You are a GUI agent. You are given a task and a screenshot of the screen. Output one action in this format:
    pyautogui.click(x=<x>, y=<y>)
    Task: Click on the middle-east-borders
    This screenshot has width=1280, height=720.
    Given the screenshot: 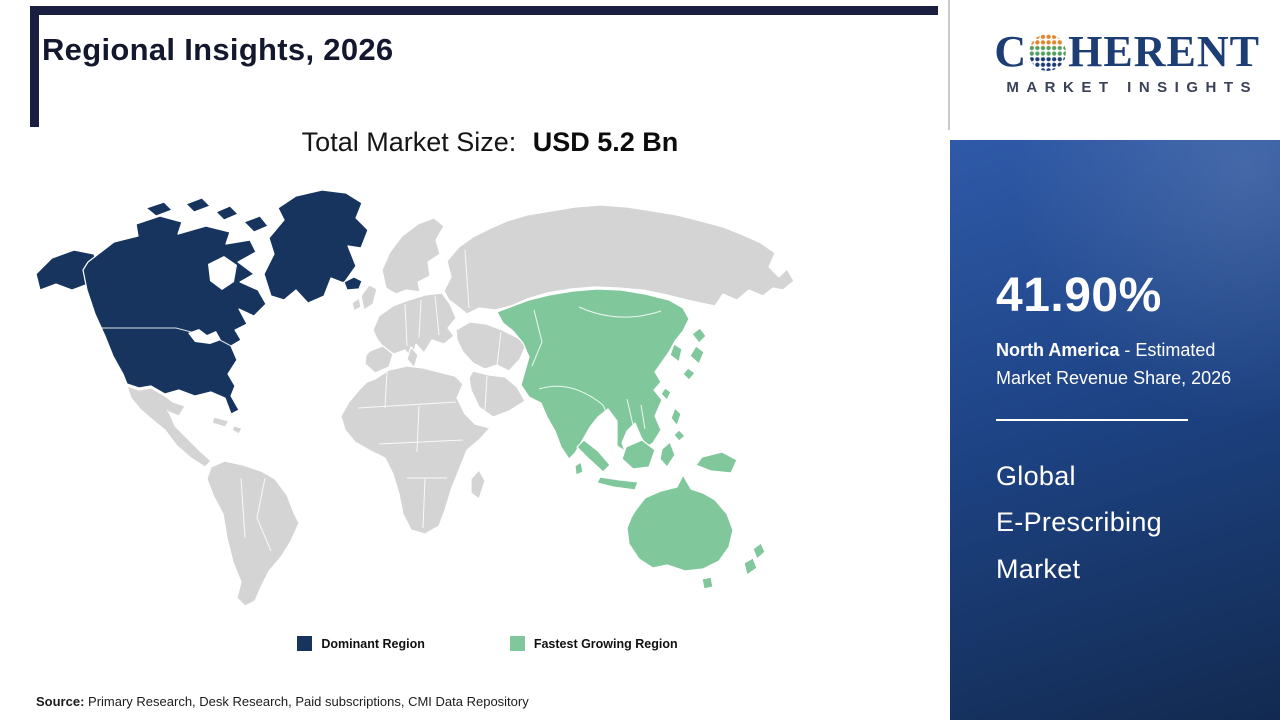 What is the action you would take?
    pyautogui.click(x=493, y=371)
    